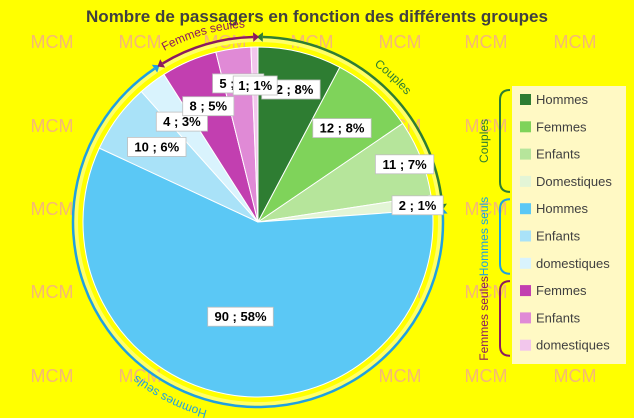  I want to click on data-label: 11 ; 7%, so click(405, 164).